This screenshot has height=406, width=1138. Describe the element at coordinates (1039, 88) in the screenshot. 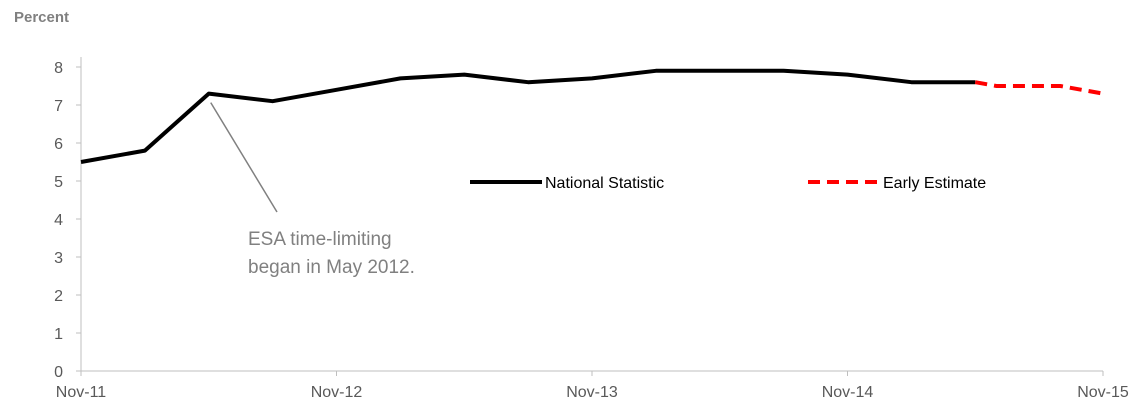

I see `series-line` at that location.